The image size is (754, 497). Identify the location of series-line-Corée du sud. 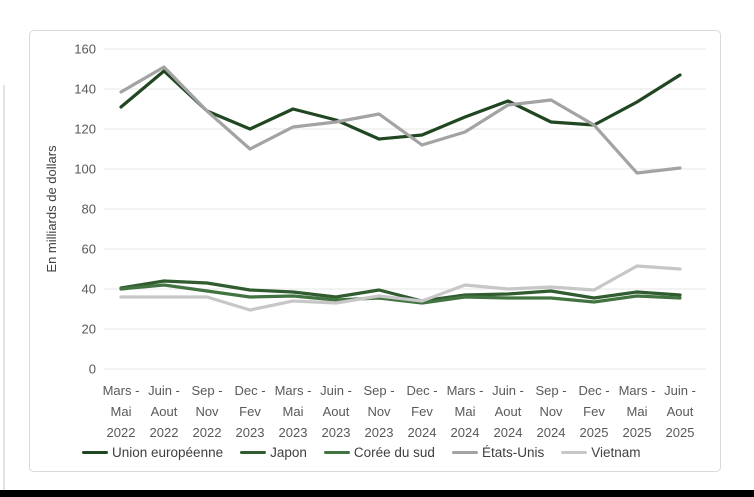
(400, 294).